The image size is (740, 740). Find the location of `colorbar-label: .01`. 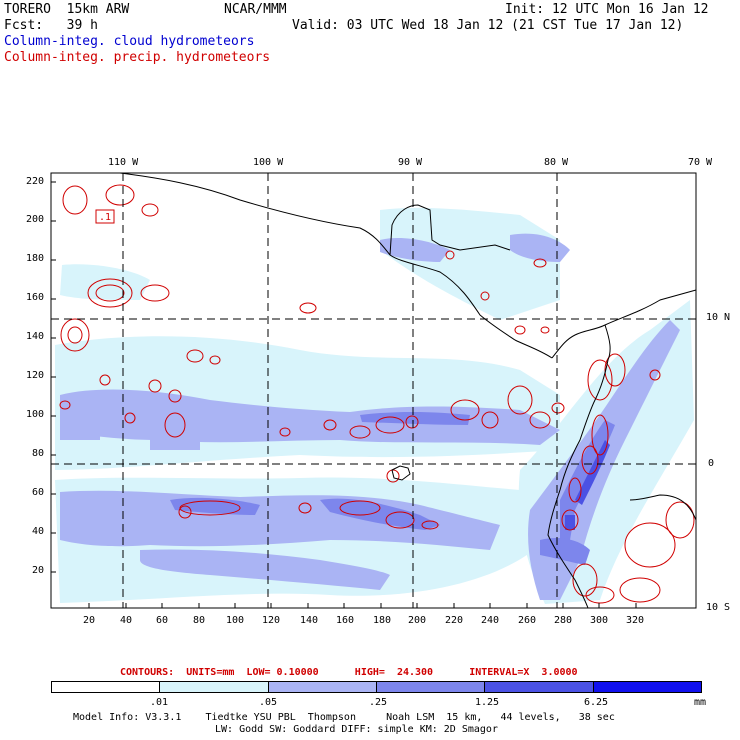

colorbar-label: .01 is located at coordinates (159, 702).